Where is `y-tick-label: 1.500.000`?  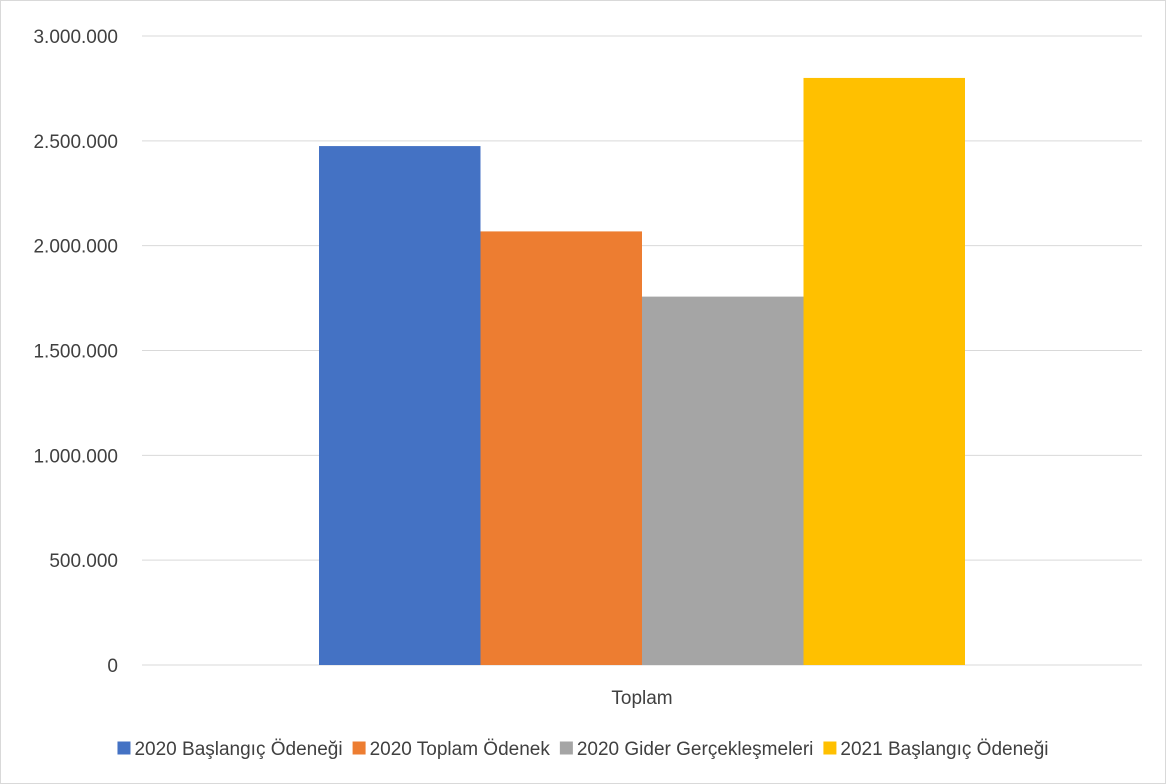
y-tick-label: 1.500.000 is located at coordinates (75, 352).